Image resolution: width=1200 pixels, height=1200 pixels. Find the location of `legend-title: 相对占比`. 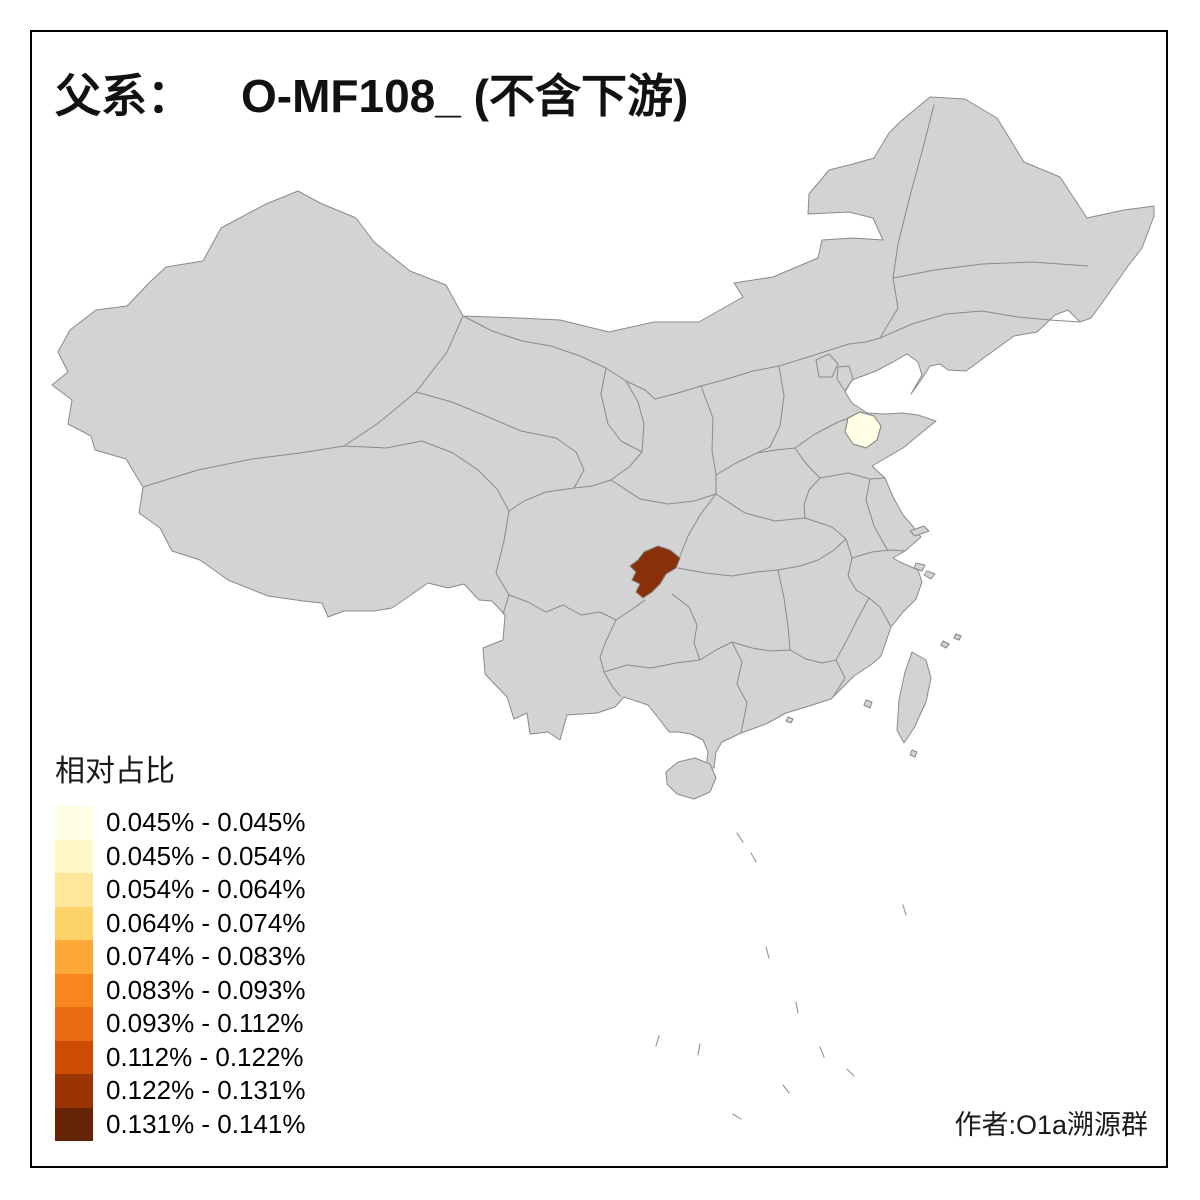

legend-title: 相对占比 is located at coordinates (115, 771).